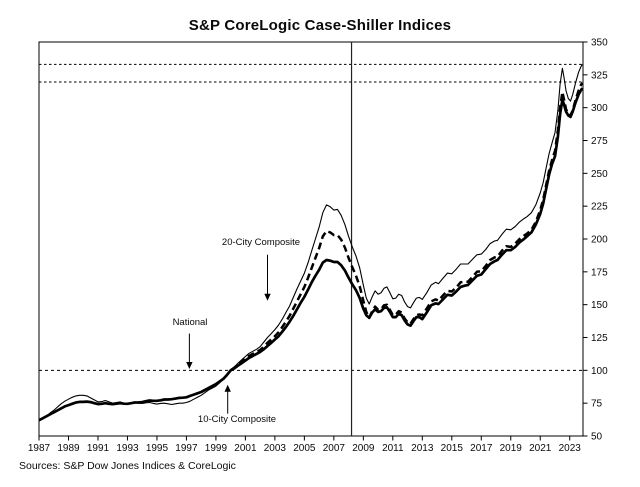 The image size is (640, 487). I want to click on y-tick-label: 225, so click(599, 207).